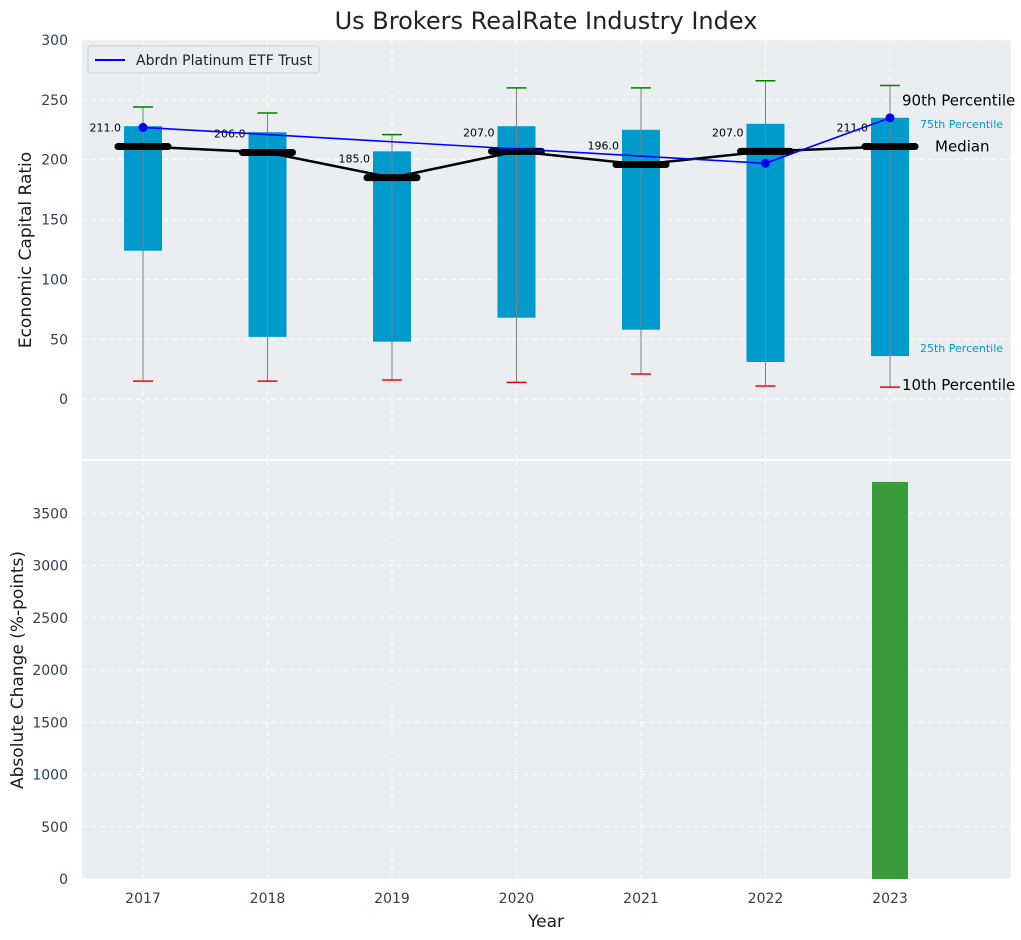 The height and width of the screenshot is (940, 1021). I want to click on annotation-median: Median, so click(962, 147).